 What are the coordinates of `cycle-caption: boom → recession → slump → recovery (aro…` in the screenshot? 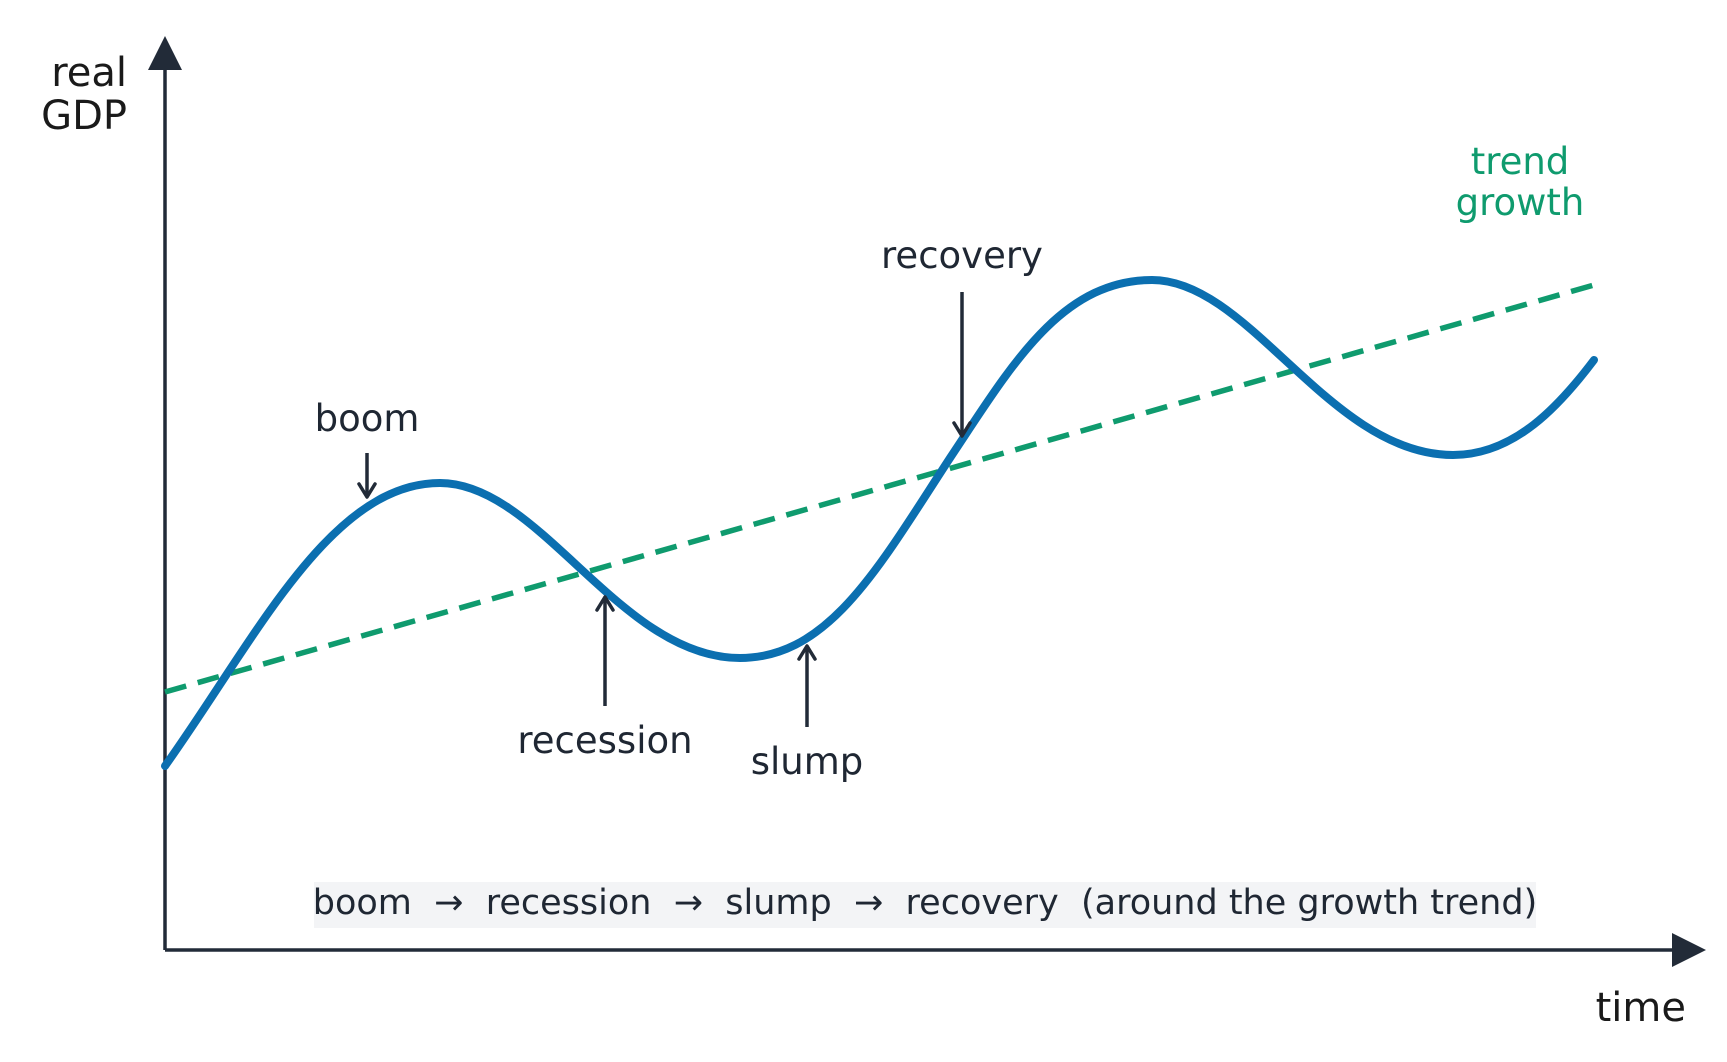 It's located at (925, 903).